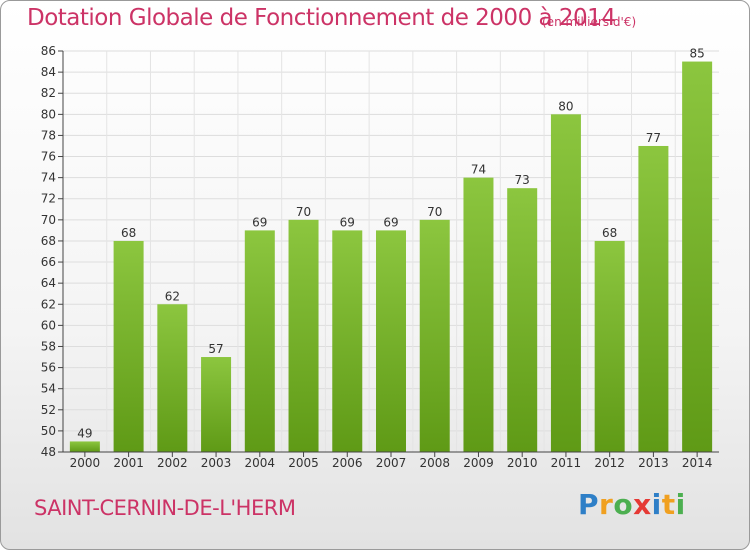 This screenshot has height=550, width=750. Describe the element at coordinates (697, 463) in the screenshot. I see `x-tick-label: 2014` at that location.